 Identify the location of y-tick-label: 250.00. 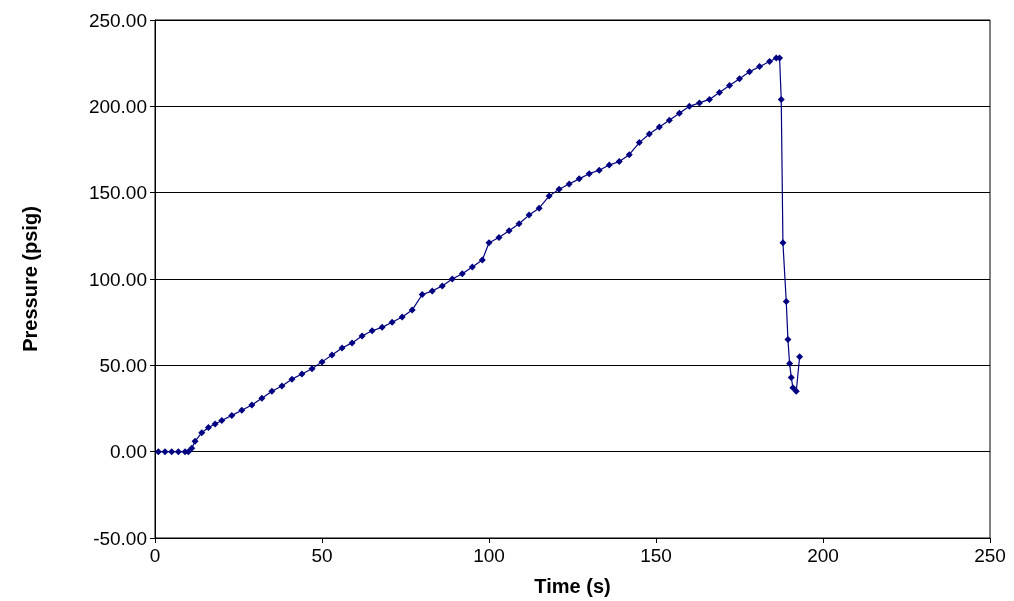
(117, 20).